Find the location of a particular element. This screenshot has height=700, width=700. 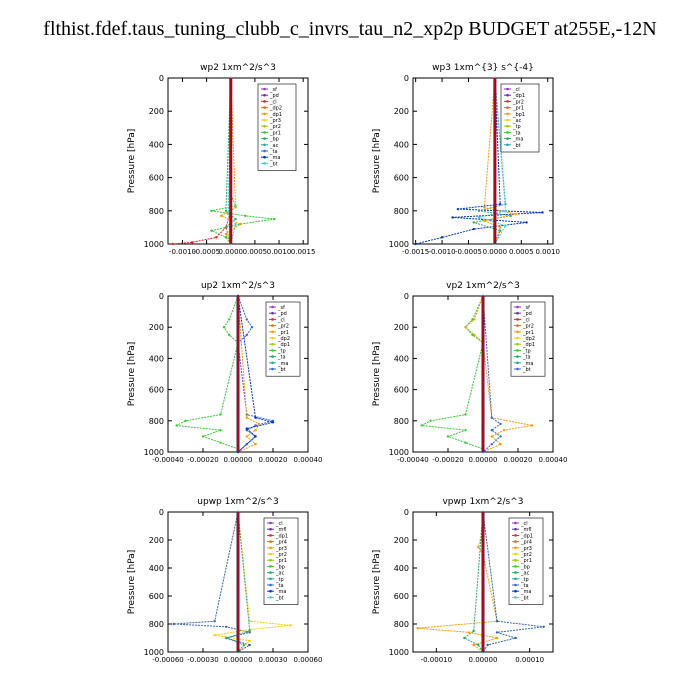

x-tick-label: -0.00030 is located at coordinates (202, 660).